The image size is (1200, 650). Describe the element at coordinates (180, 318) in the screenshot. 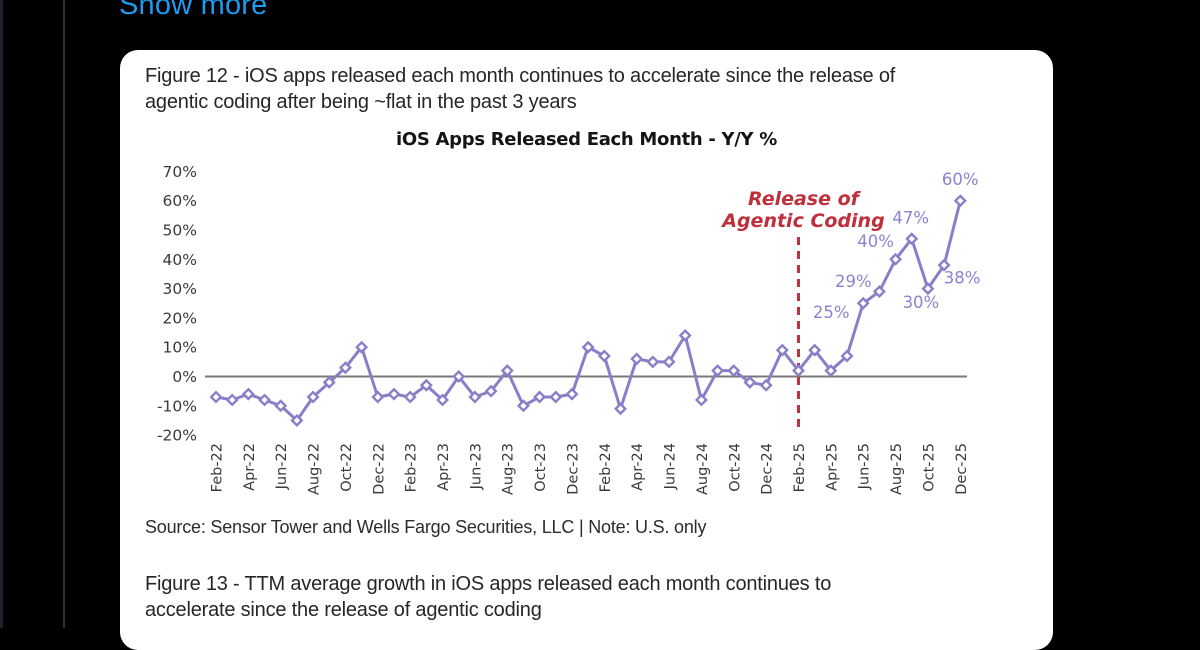

I see `svg-text: 20%` at that location.